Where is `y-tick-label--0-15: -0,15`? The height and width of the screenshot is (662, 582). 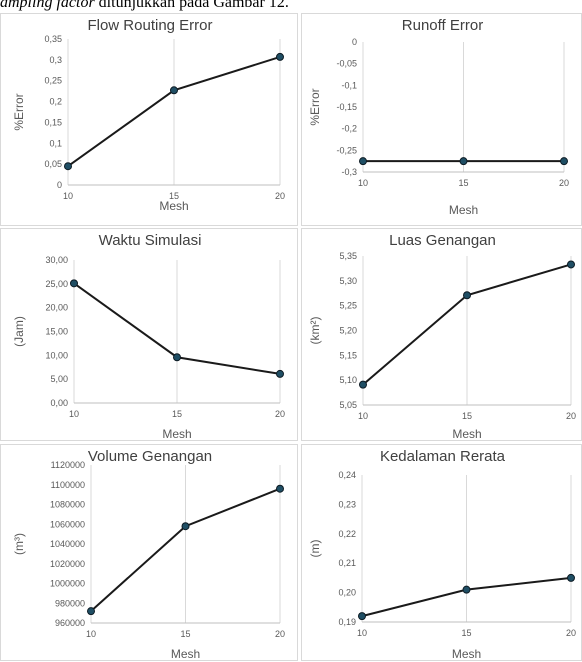 y-tick-label--0-15: -0,15 is located at coordinates (346, 107).